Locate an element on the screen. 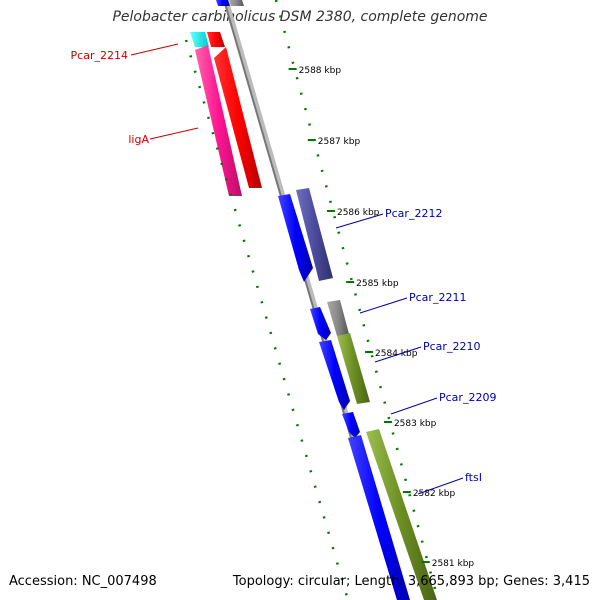 The height and width of the screenshot is (600, 600). gene-liga-main is located at coordinates (238, 117).